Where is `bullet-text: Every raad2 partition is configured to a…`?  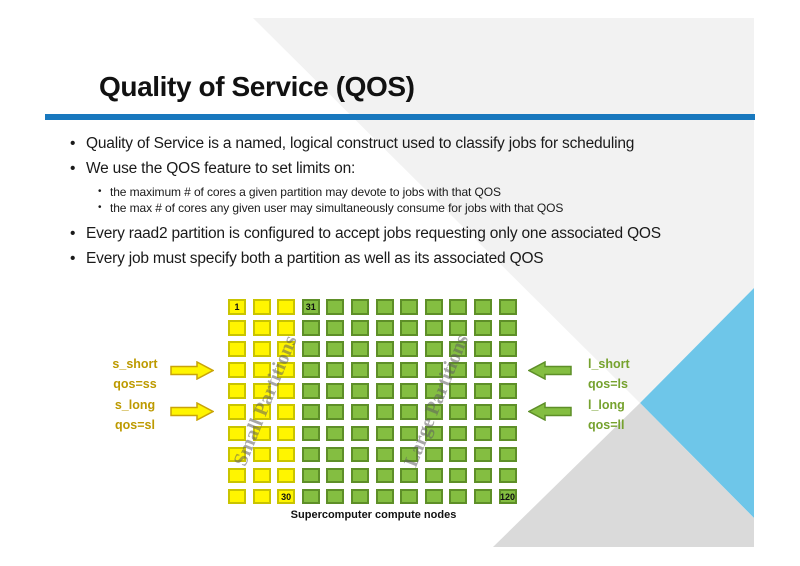
bullet-text: Every raad2 partition is configured to a… is located at coordinates (373, 233).